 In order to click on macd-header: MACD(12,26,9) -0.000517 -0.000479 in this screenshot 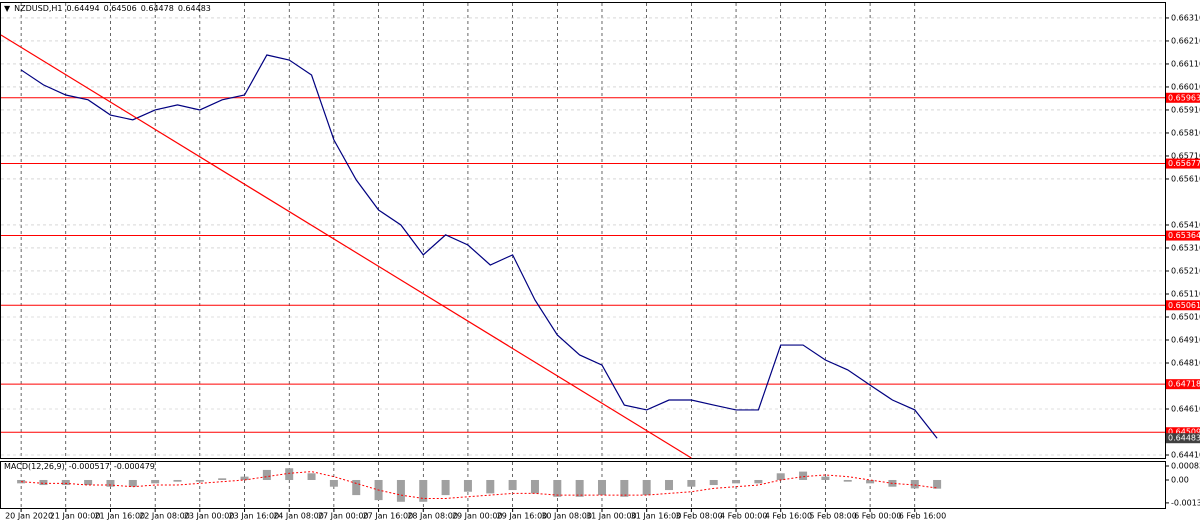, I will do `click(79, 466)`.